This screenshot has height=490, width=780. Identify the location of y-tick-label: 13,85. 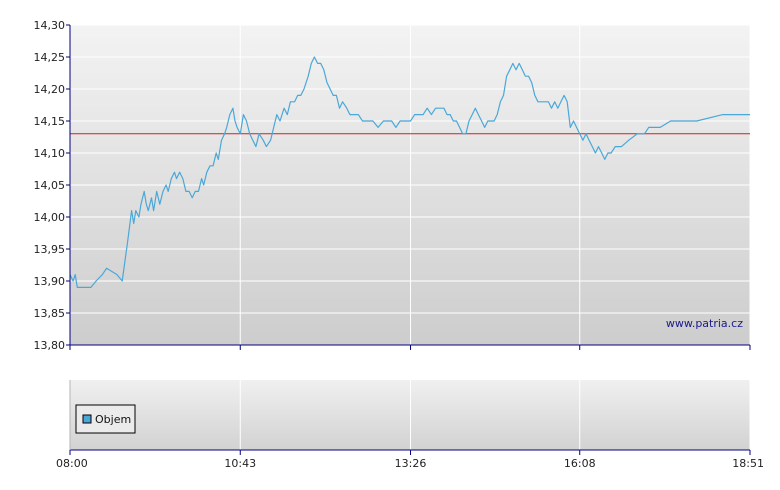
(50, 313).